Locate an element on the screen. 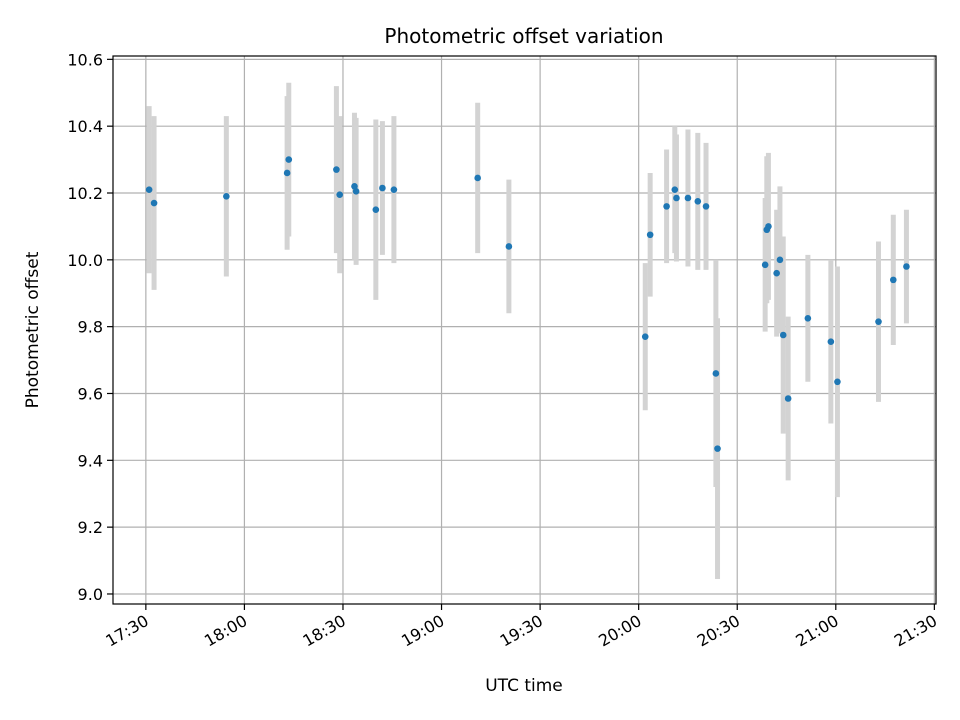  y-tick-label: 9.2 is located at coordinates (90, 527).